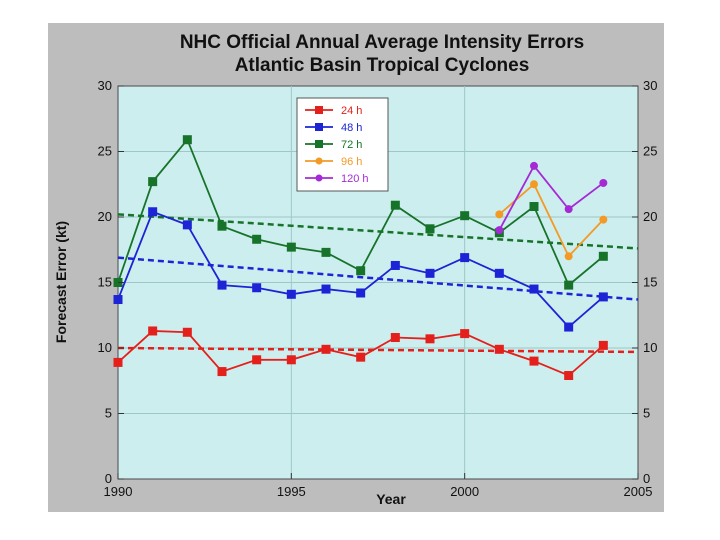 This screenshot has height=540, width=720. I want to click on x-axis-label: Year, so click(391, 499).